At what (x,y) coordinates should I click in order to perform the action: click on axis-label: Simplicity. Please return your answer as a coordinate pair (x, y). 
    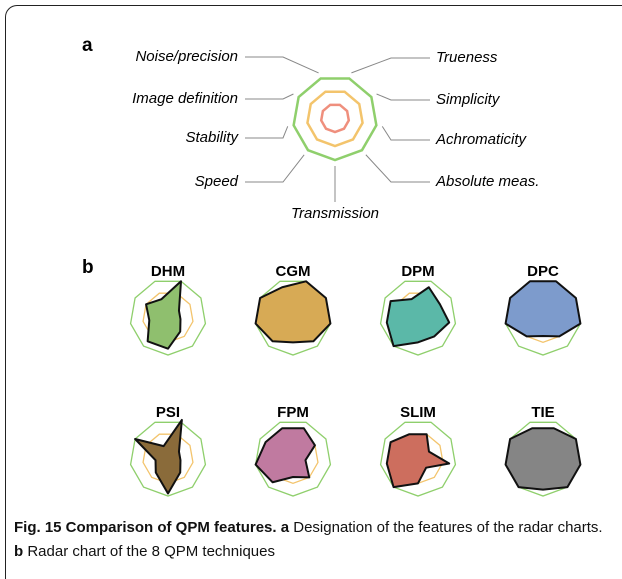
    Looking at the image, I should click on (468, 99).